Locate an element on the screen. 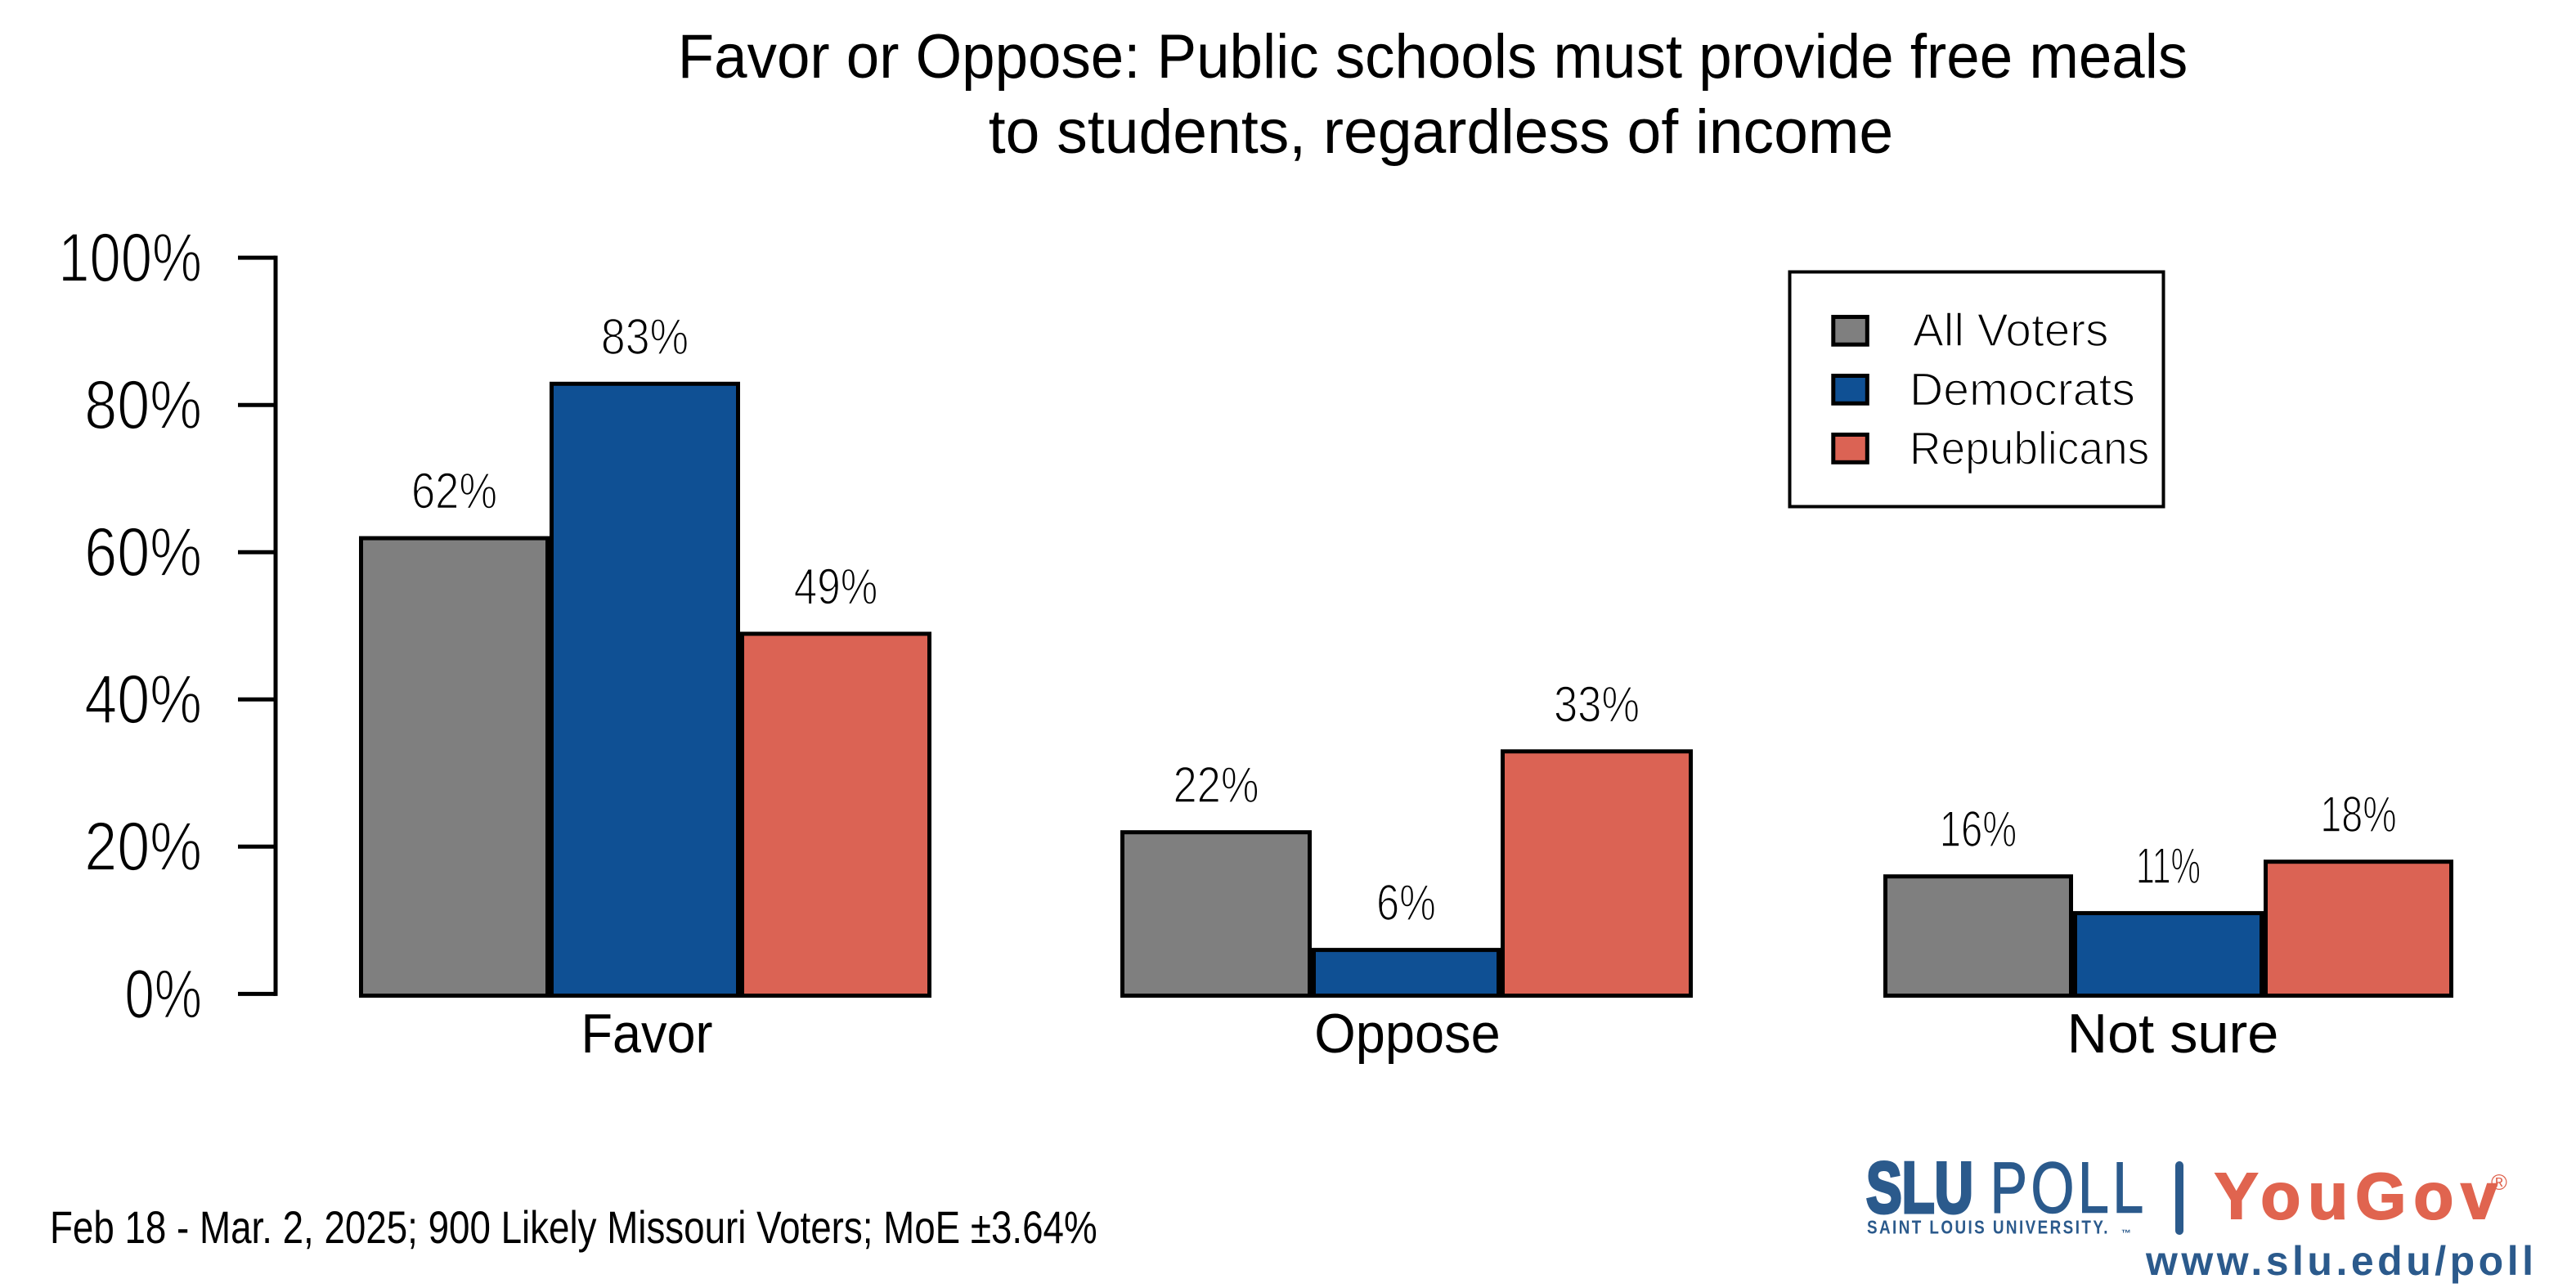 Image resolution: width=2576 pixels, height=1288 pixels. svg-text: 0% is located at coordinates (163, 993).